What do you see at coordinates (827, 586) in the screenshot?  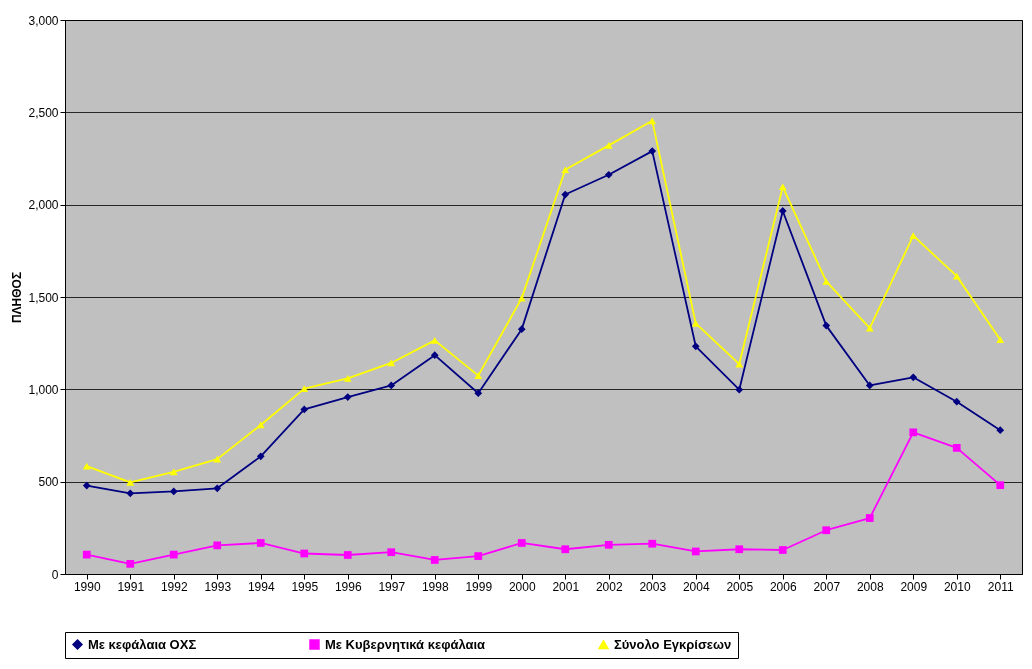 I see `x-tick-label: 2007` at bounding box center [827, 586].